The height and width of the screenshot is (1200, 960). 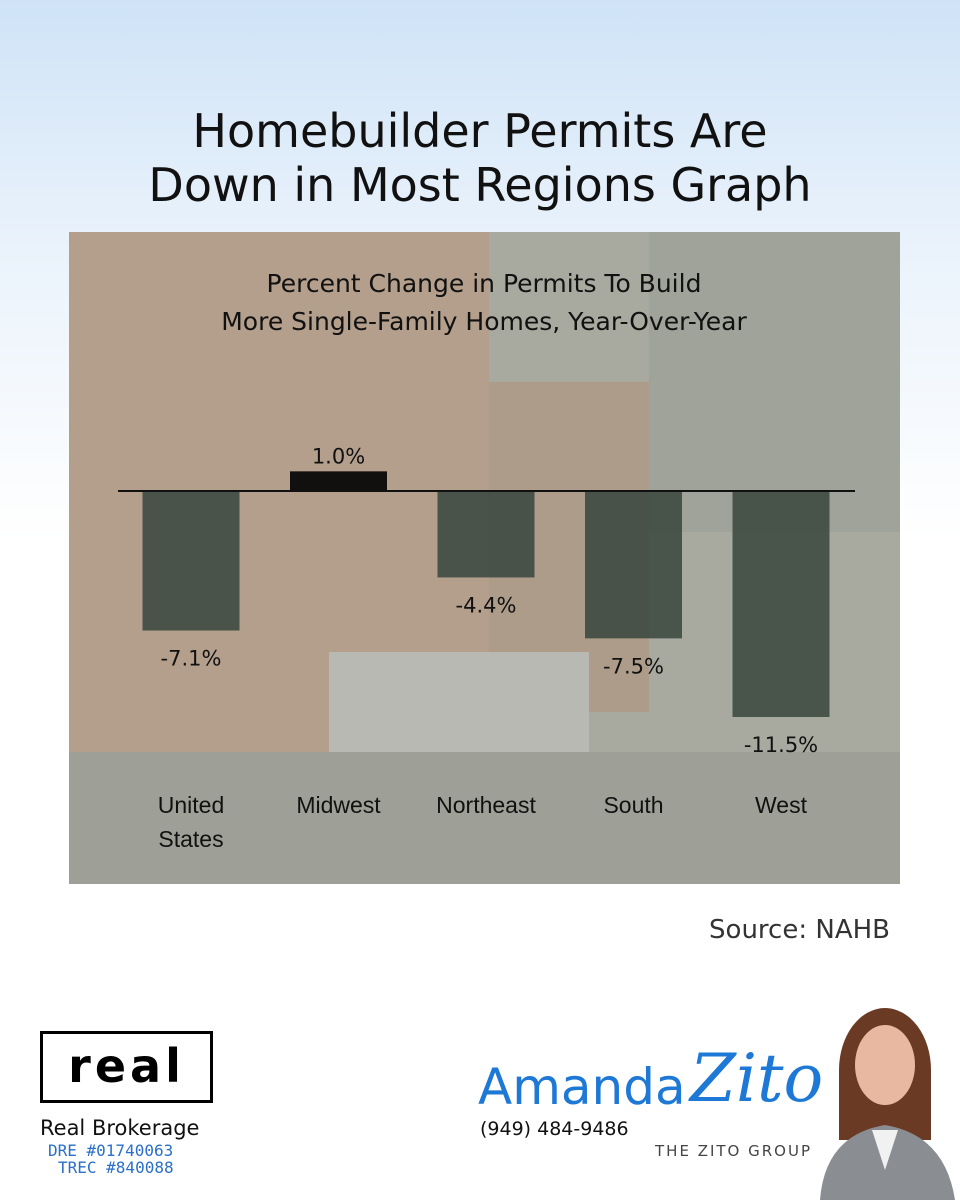 I want to click on source: Source: NAHB, so click(x=799, y=930).